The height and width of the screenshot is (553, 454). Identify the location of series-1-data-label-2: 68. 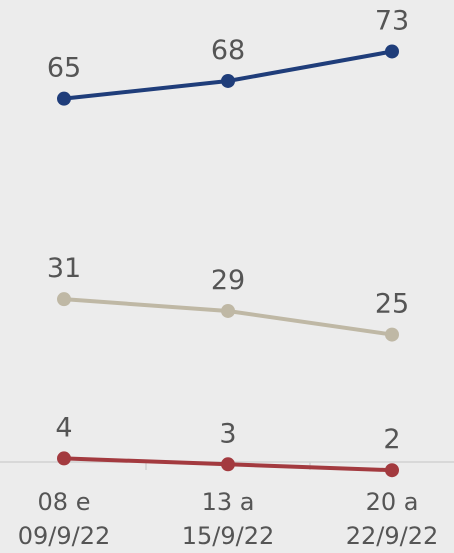
(228, 50).